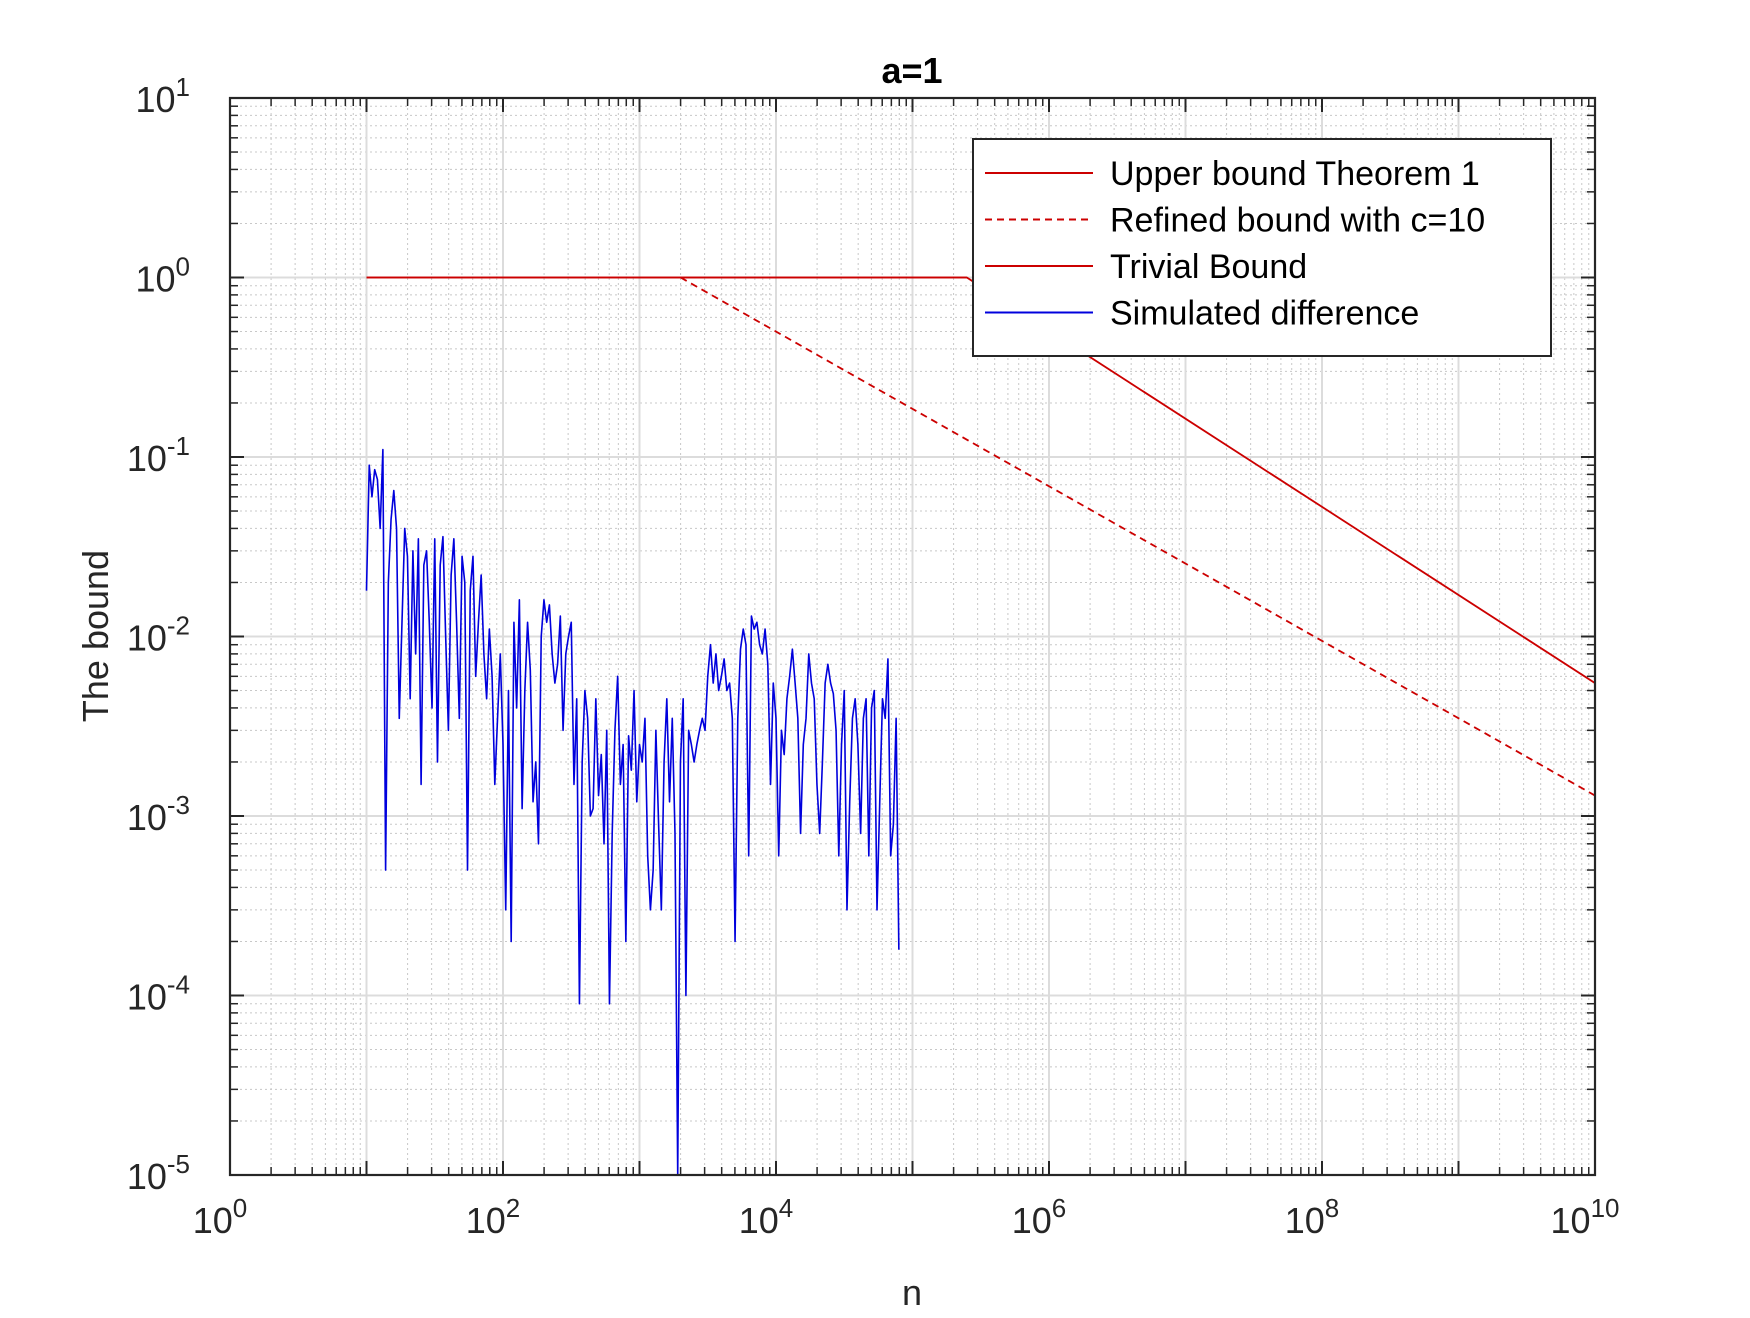  I want to click on legend-box, so click(1262, 247).